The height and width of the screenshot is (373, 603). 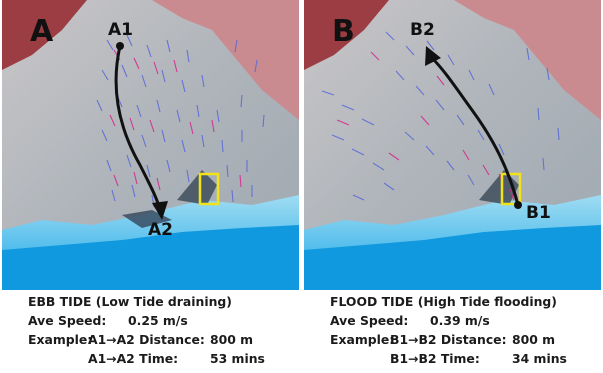 What do you see at coordinates (443, 301) in the screenshot?
I see `caption-title-b: FLOOD TIDE (High Tide flooding)` at bounding box center [443, 301].